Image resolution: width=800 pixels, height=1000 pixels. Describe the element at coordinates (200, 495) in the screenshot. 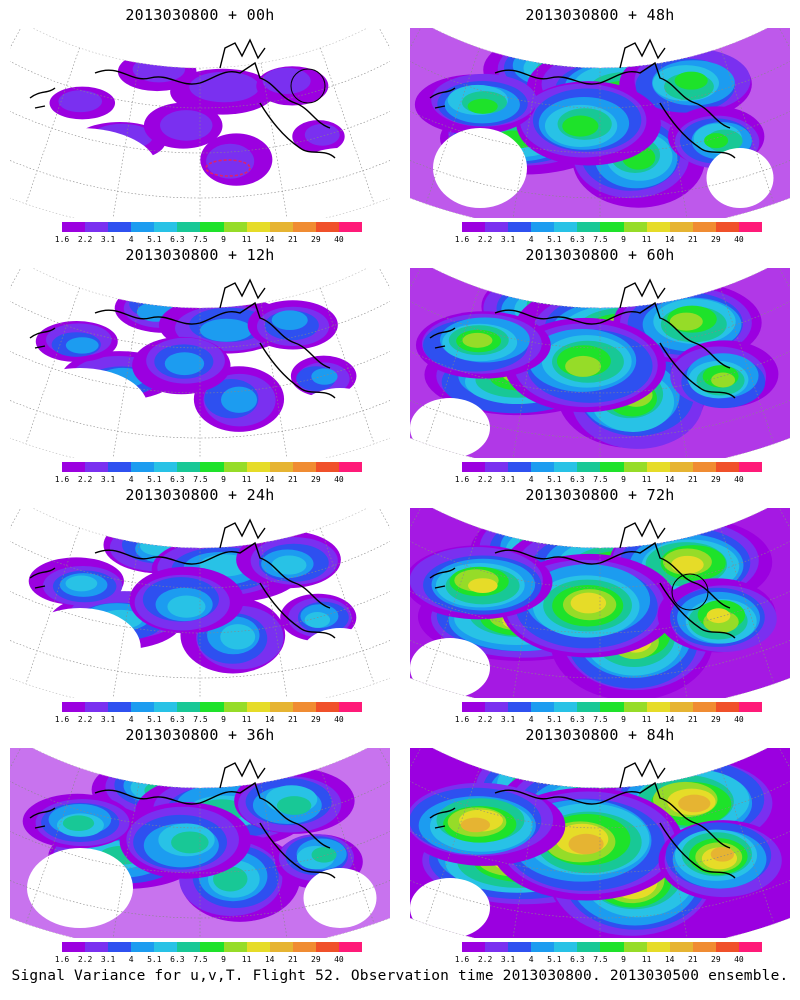

I see `panel-title: 2013030800 + 24h` at that location.